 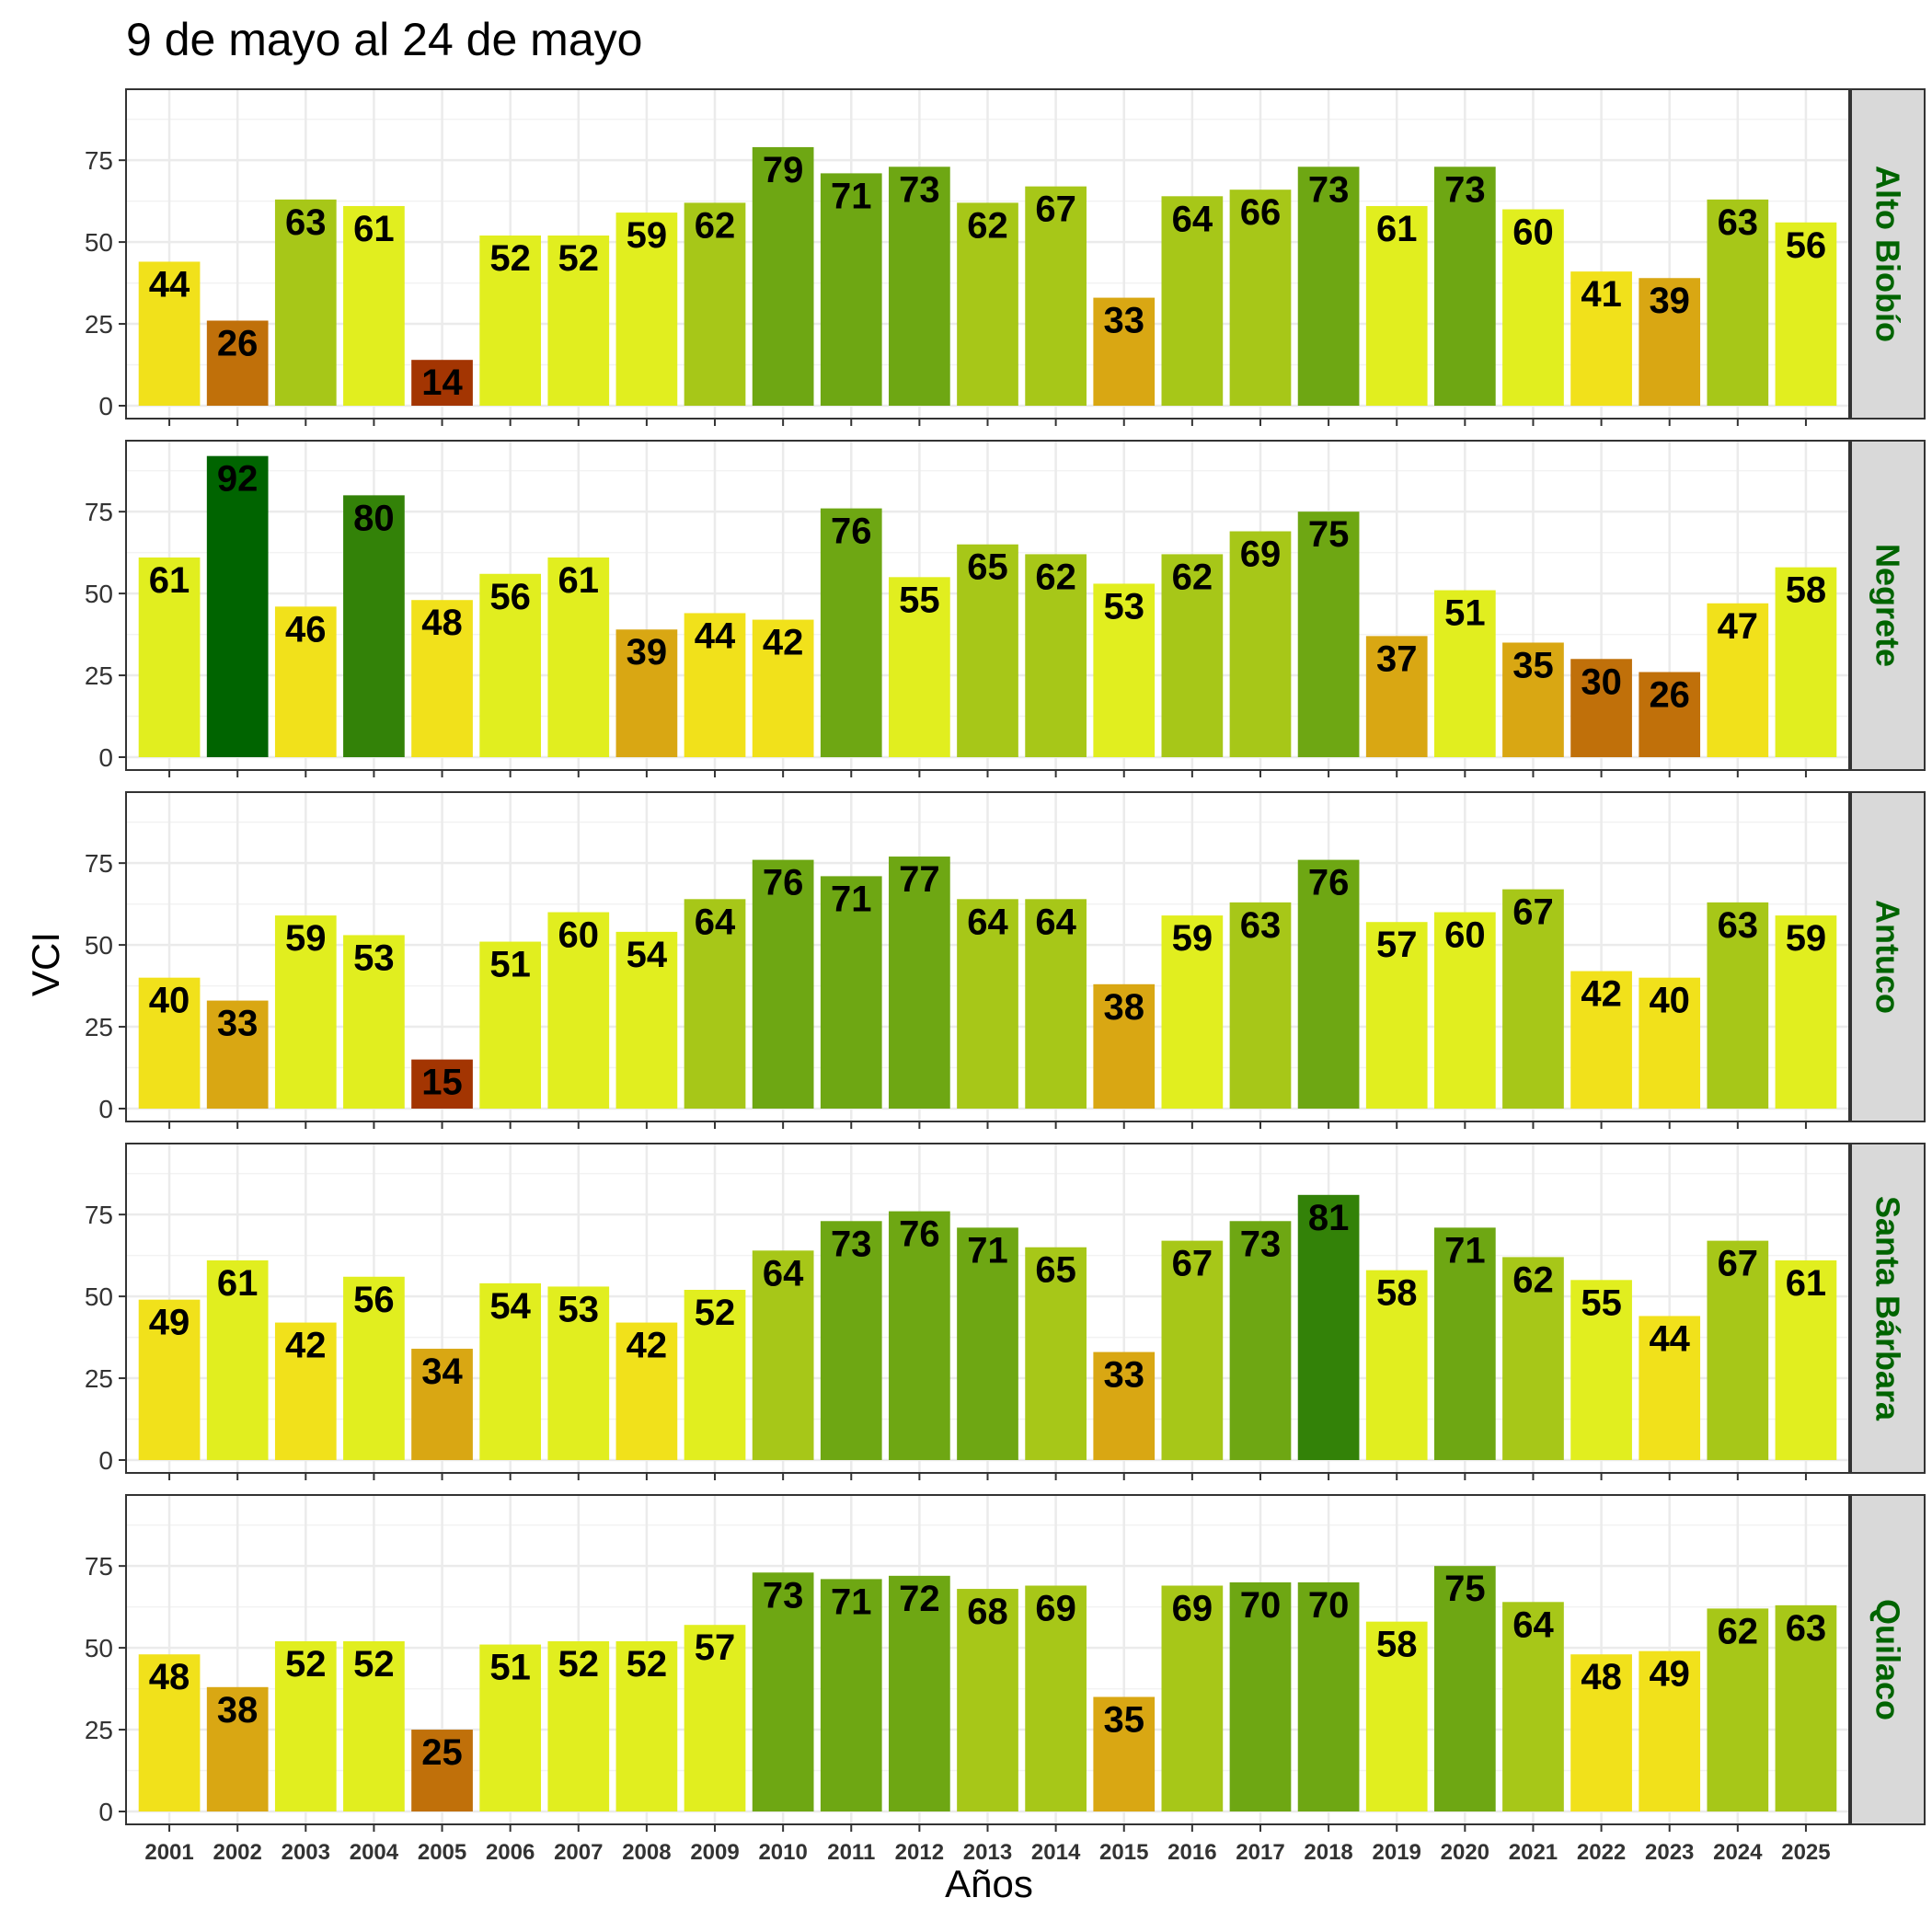 What do you see at coordinates (1888, 1659) in the screenshot?
I see `facet-strip-label: Quilaco` at bounding box center [1888, 1659].